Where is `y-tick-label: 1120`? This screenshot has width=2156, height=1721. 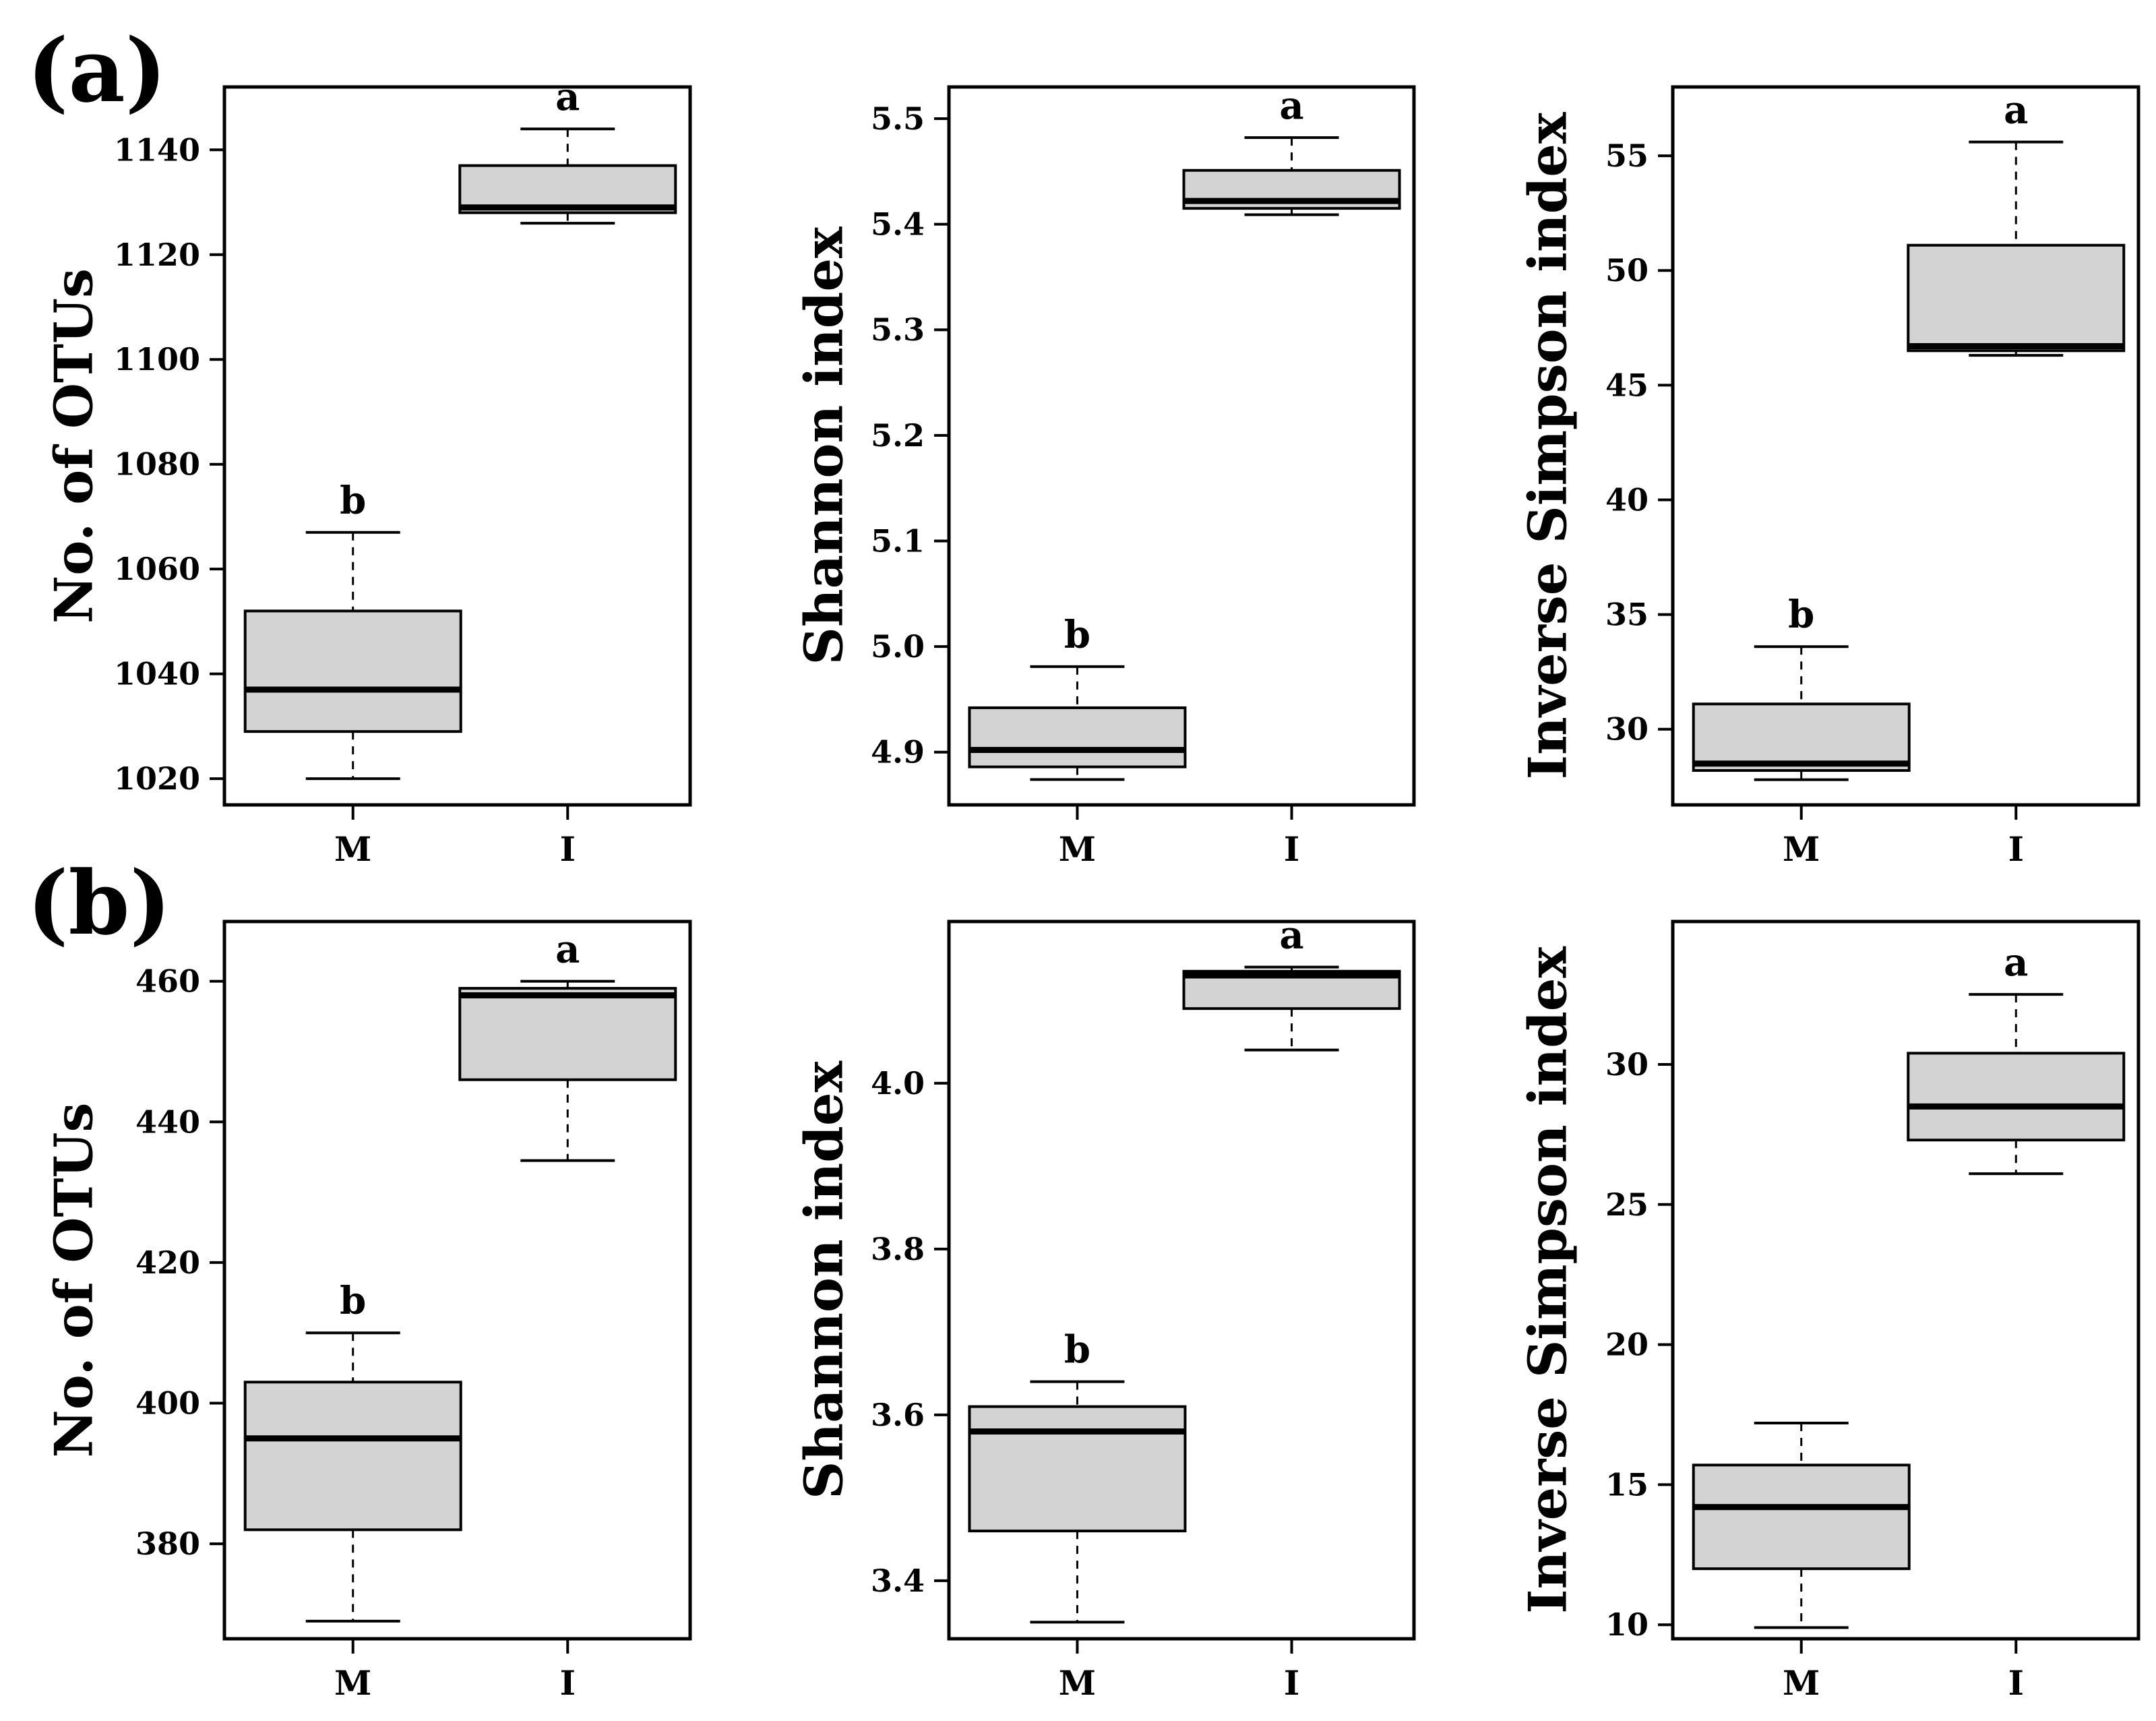 y-tick-label: 1120 is located at coordinates (157, 255).